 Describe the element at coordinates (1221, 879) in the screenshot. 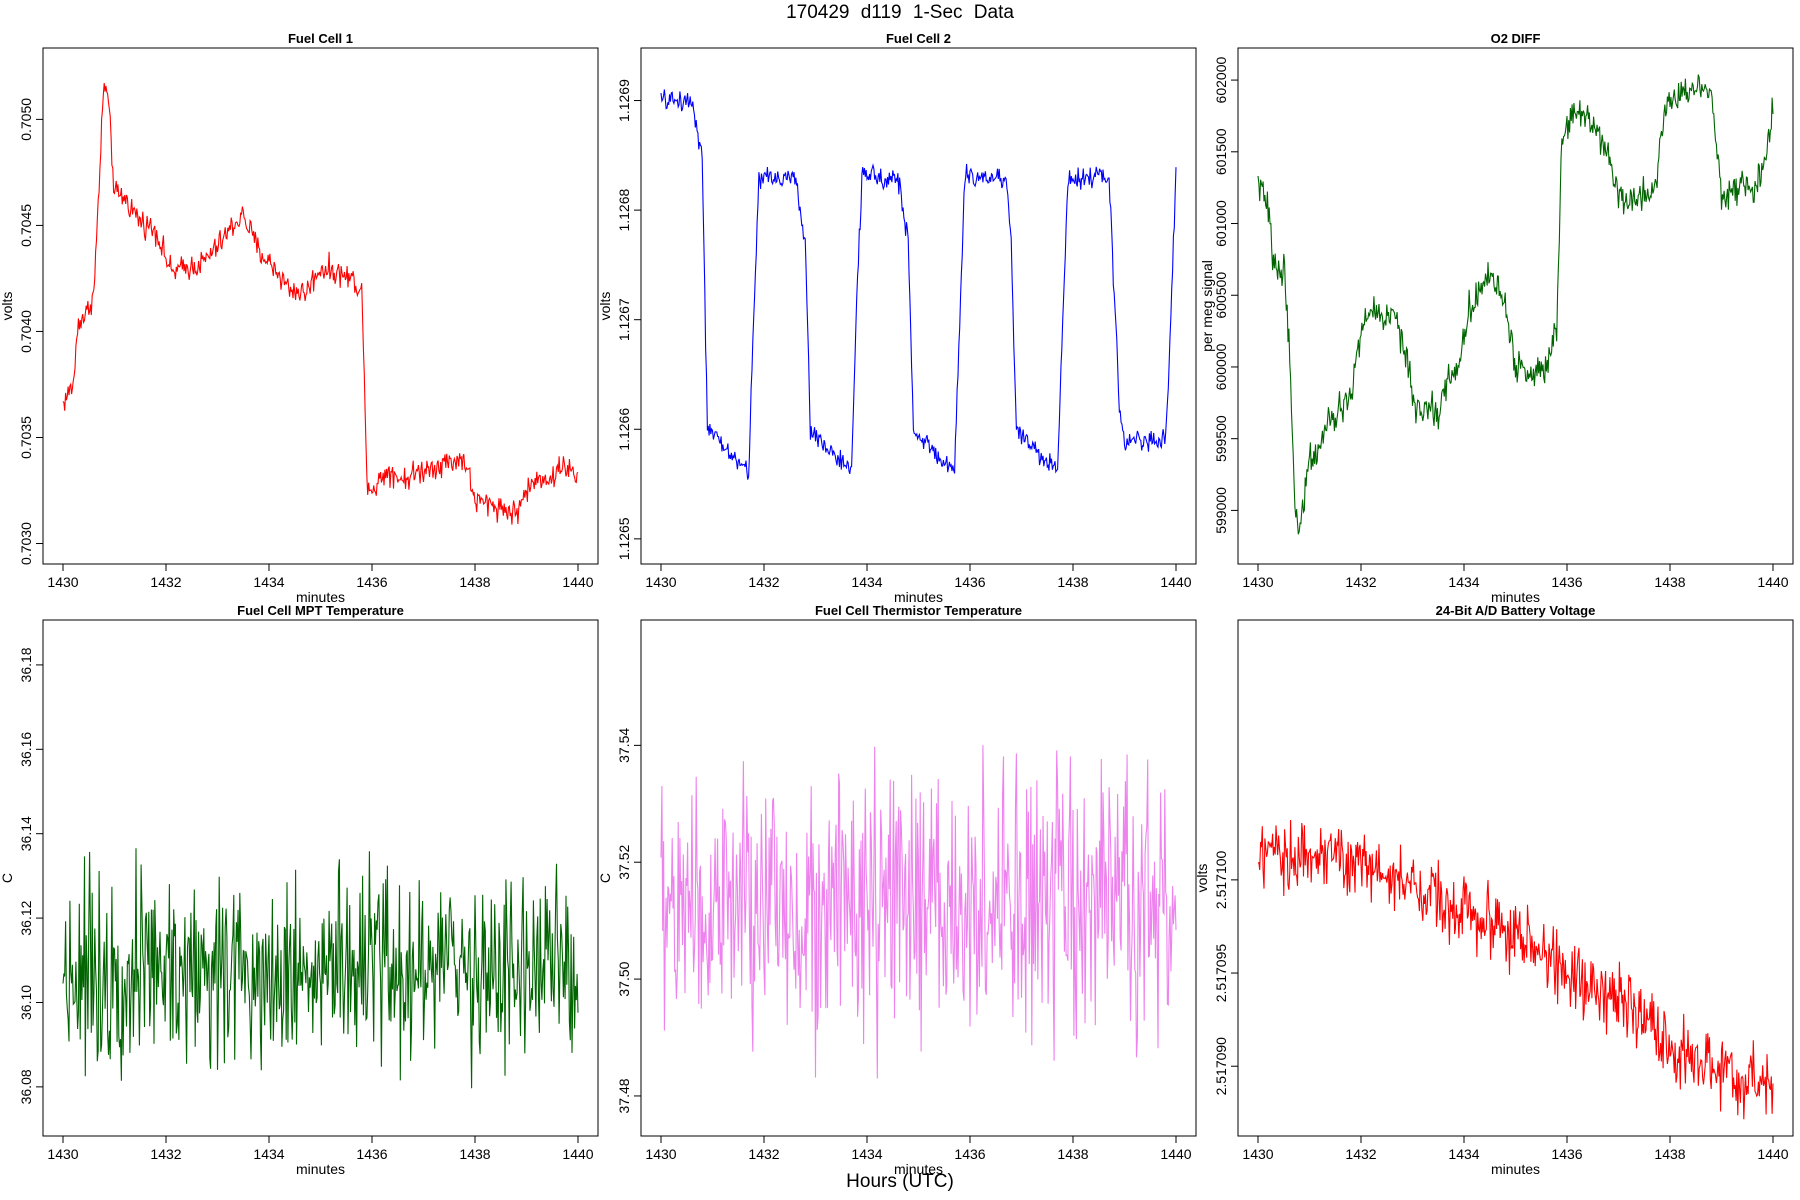

I see `y-tick-label: 2.517100` at that location.